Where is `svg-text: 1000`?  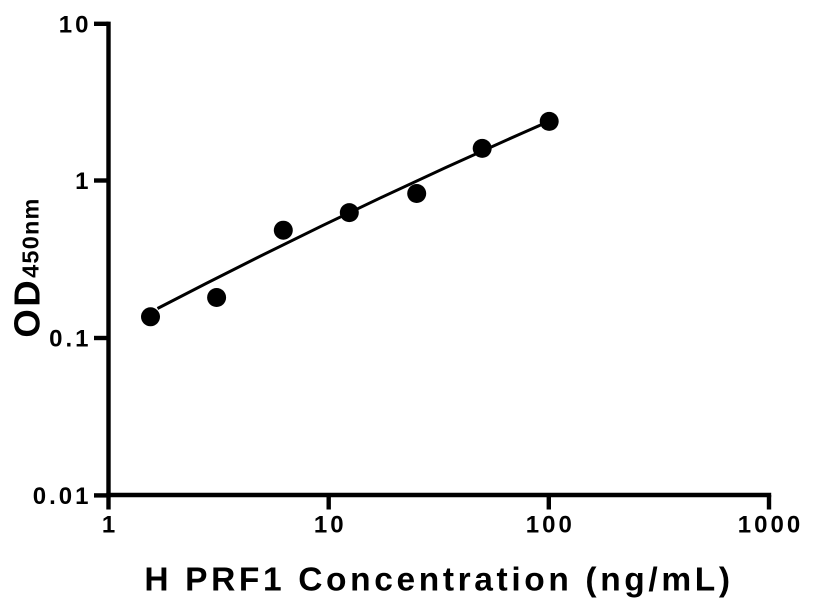 svg-text: 1000 is located at coordinates (770, 525).